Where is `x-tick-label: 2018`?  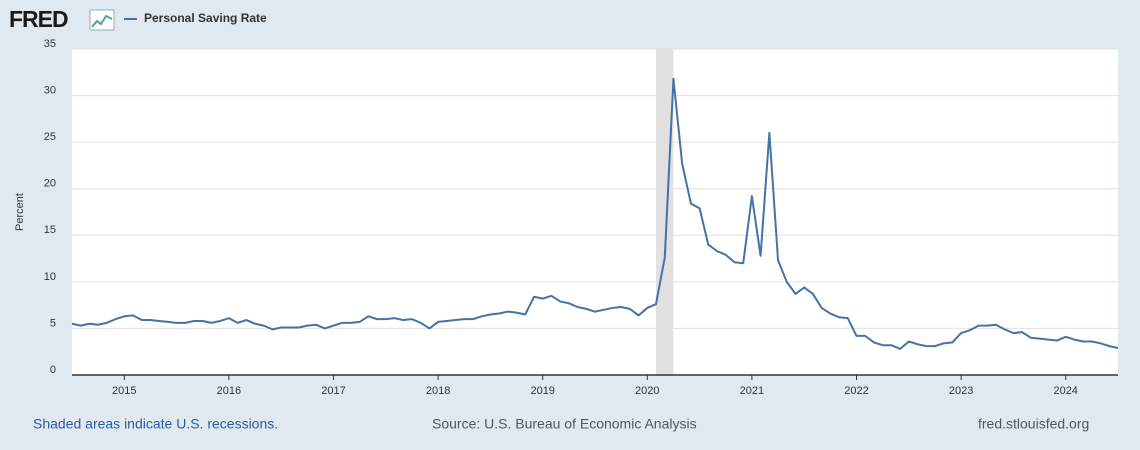 x-tick-label: 2018 is located at coordinates (438, 391).